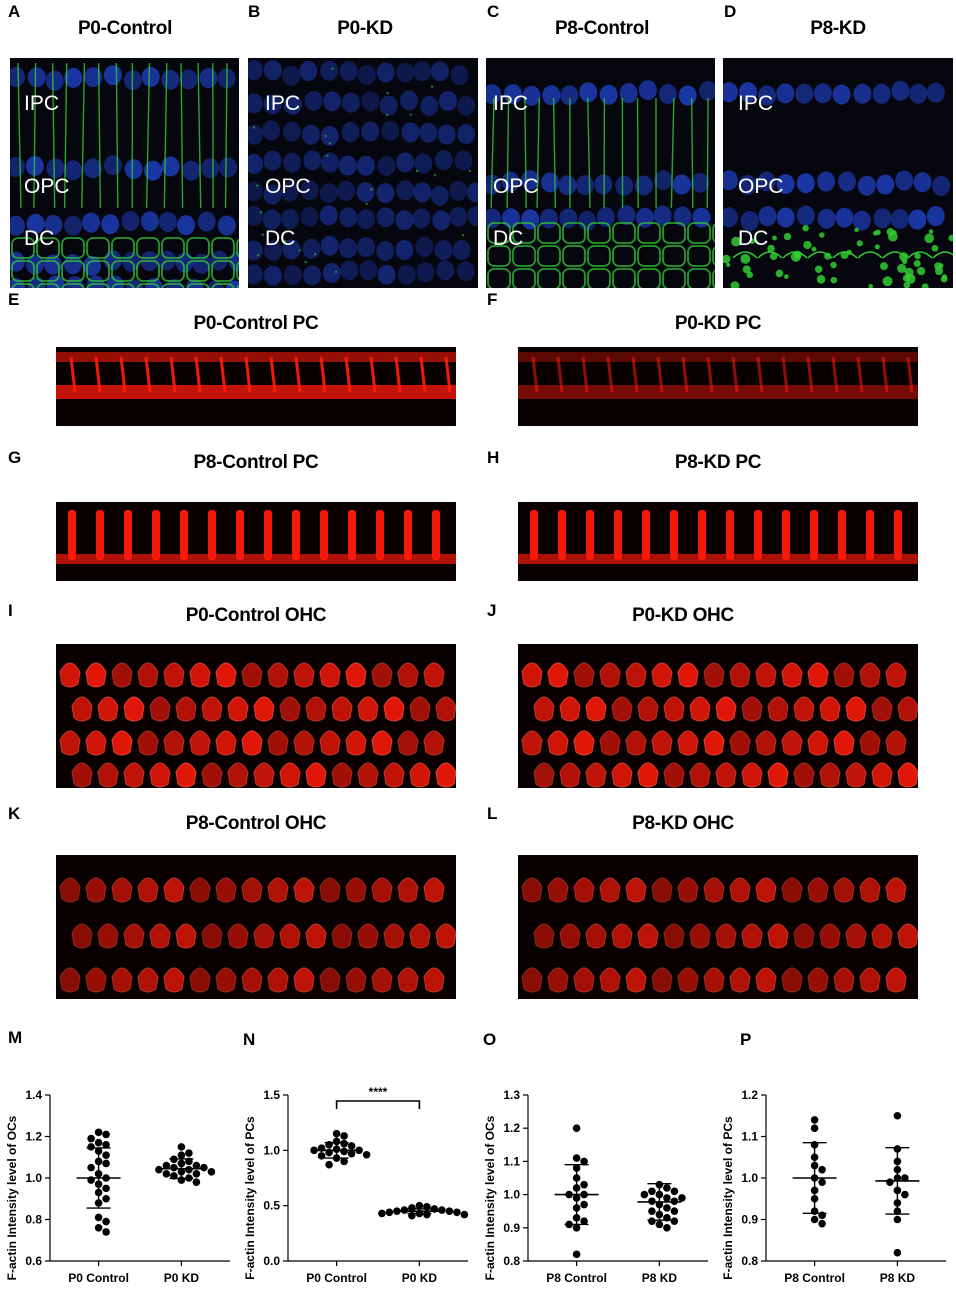  Describe the element at coordinates (10, 611) in the screenshot. I see `panel-letter-i: I` at that location.